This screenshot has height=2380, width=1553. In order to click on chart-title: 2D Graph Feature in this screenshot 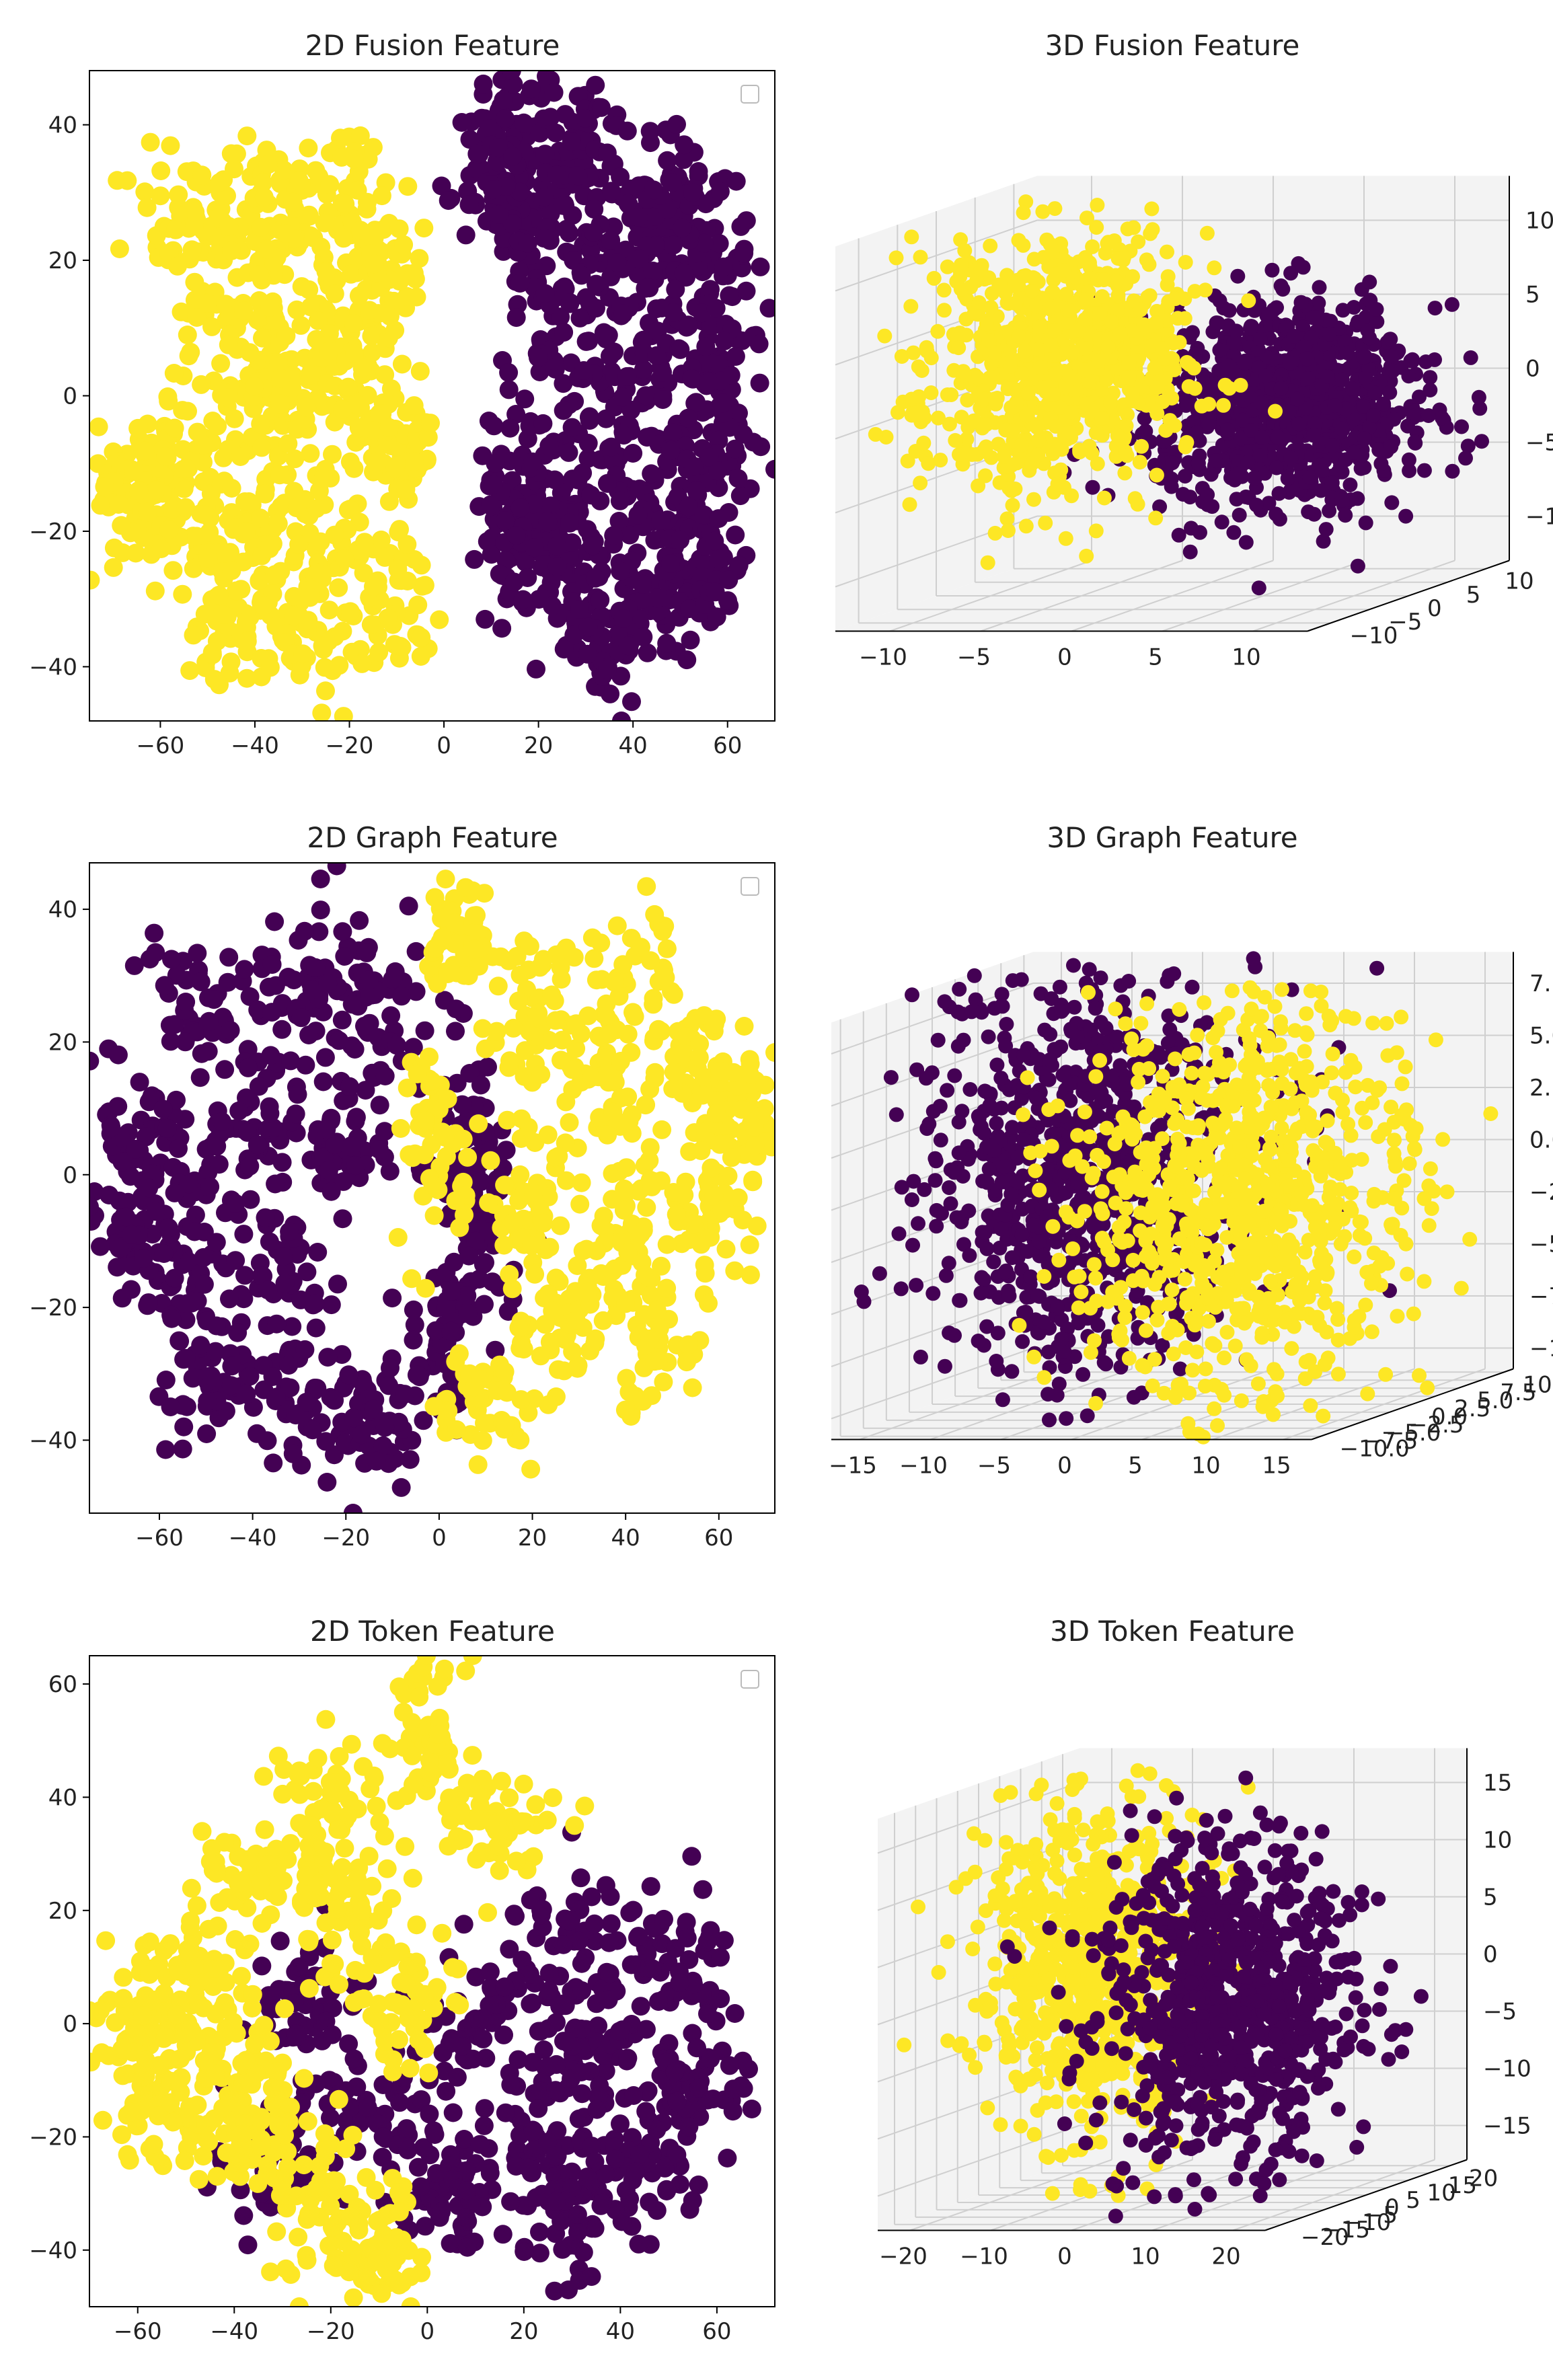, I will do `click(432, 838)`.